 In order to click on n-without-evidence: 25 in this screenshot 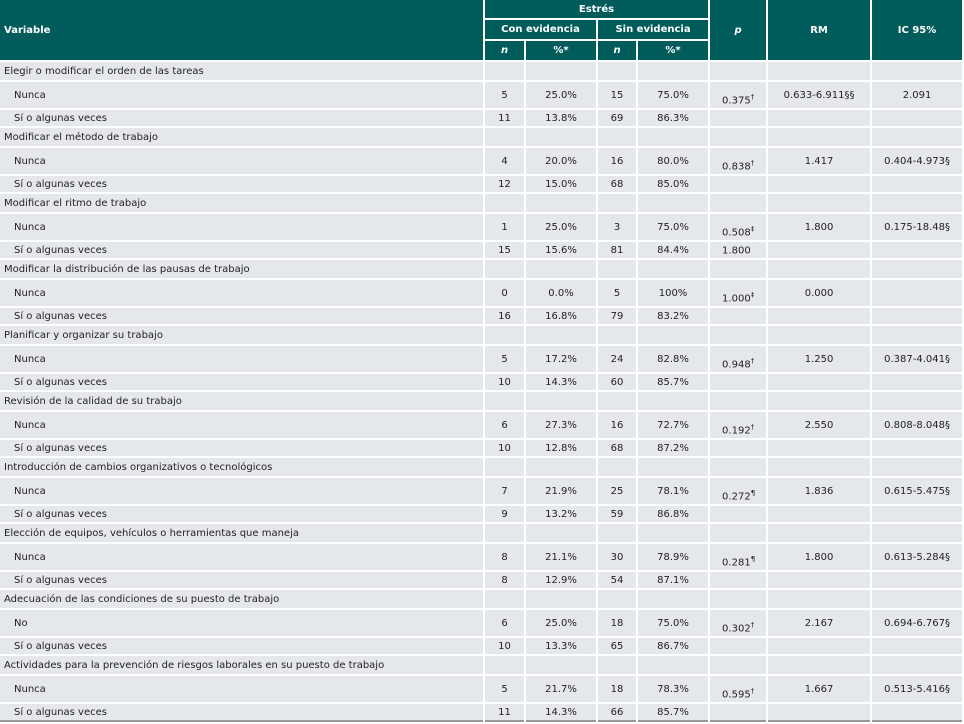, I will do `click(617, 491)`.